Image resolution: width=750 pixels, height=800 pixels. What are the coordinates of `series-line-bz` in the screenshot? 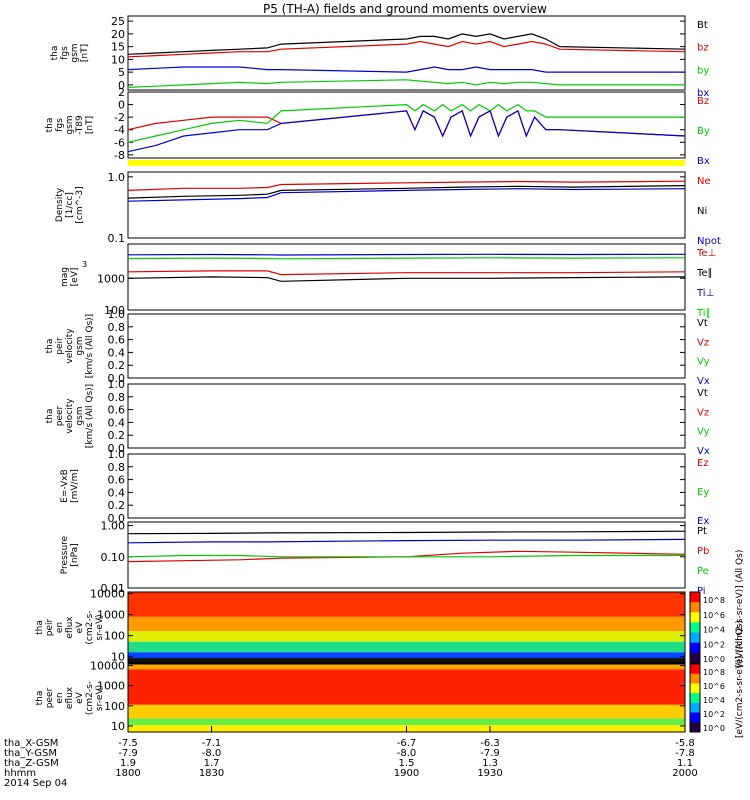 It's located at (406, 49).